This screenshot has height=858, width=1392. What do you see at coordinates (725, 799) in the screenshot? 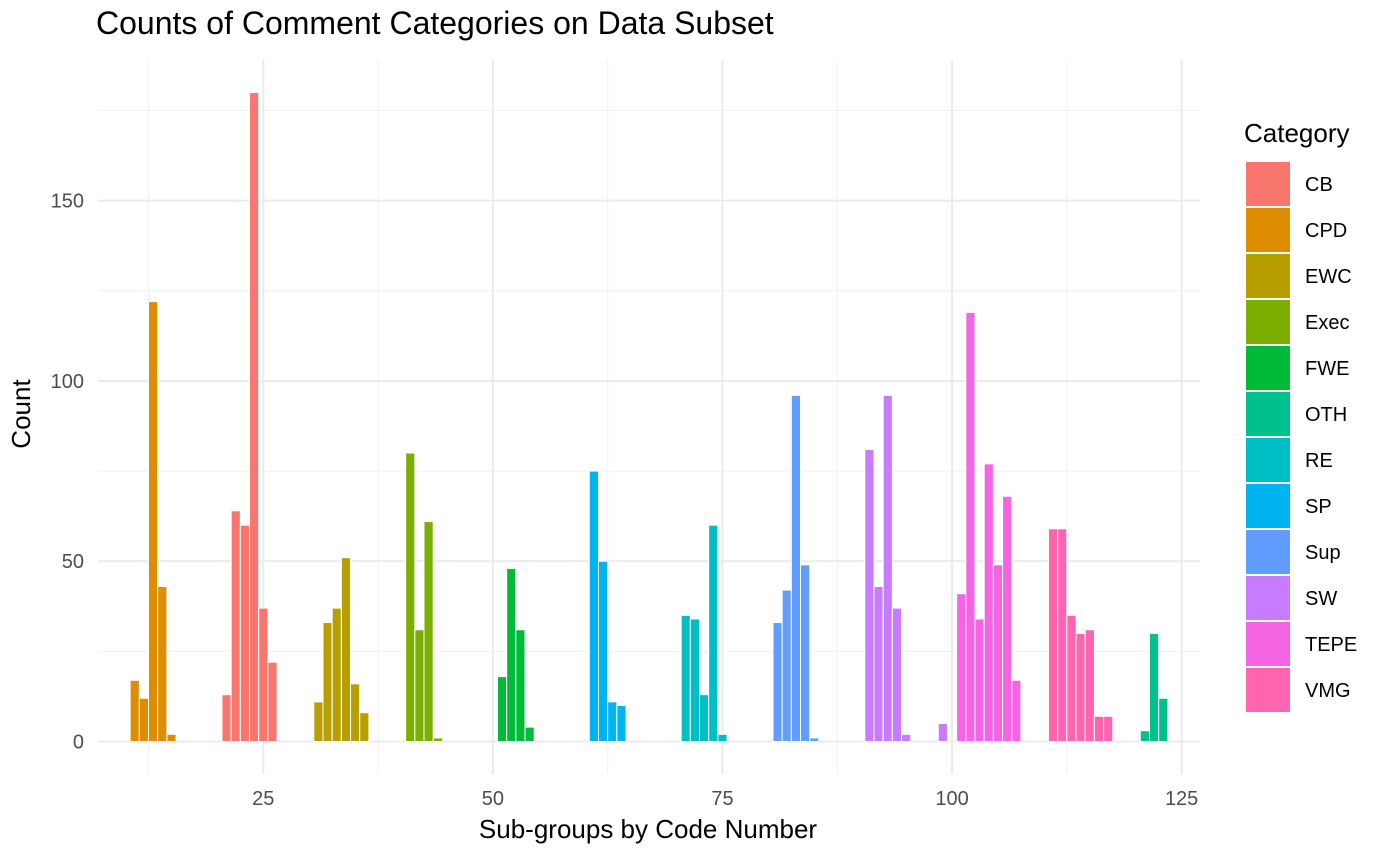
I see `x-tick-labels: 25 50 75 100 125` at bounding box center [725, 799].